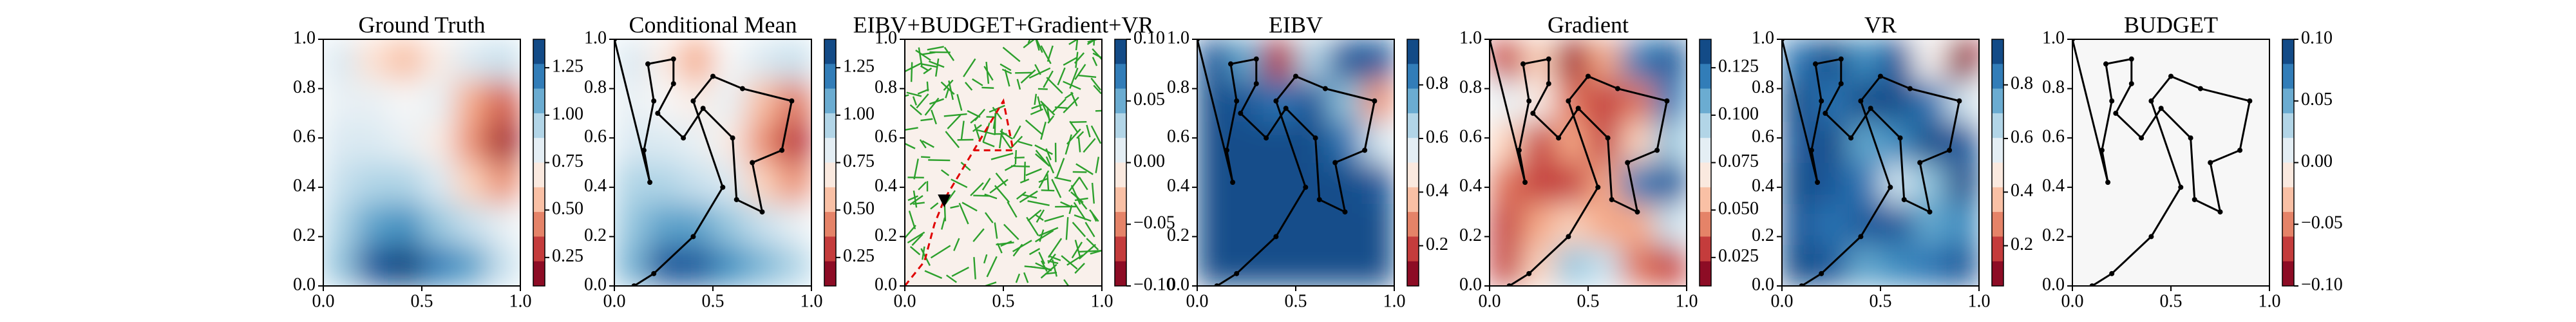 This screenshot has width=2576, height=322. I want to click on colorbar-tick-label: 1.25, so click(859, 67).